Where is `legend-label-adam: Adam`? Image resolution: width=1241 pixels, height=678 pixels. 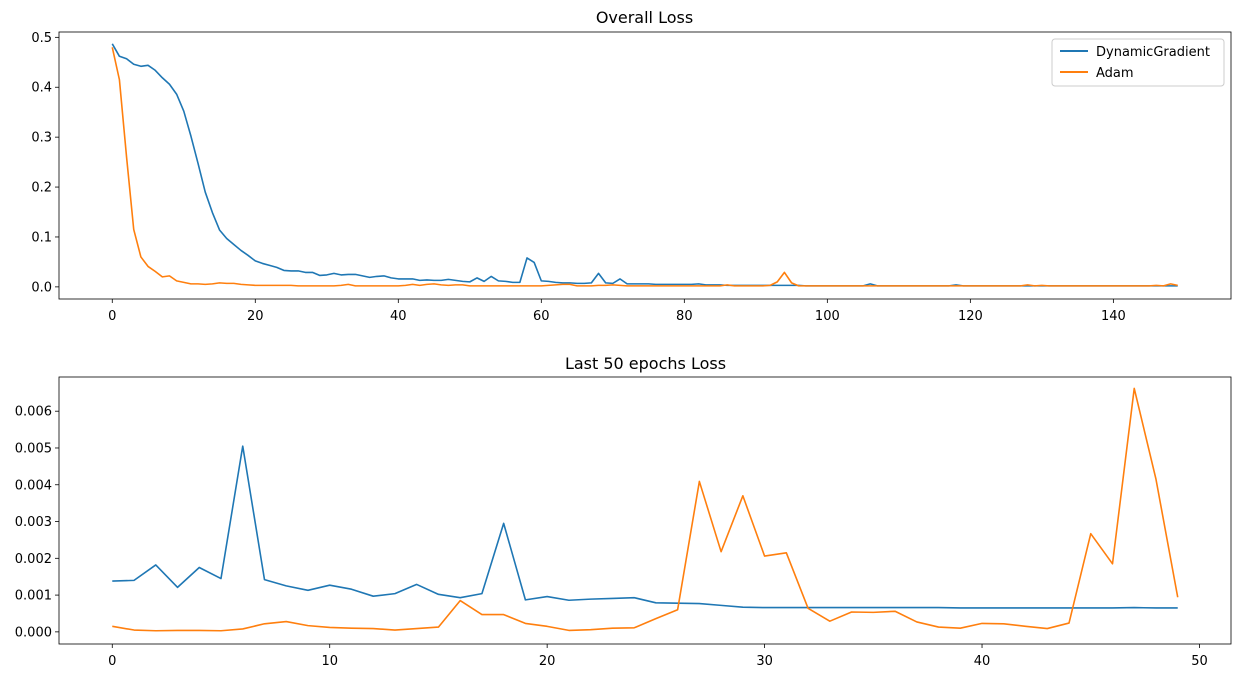 legend-label-adam: Adam is located at coordinates (1115, 73).